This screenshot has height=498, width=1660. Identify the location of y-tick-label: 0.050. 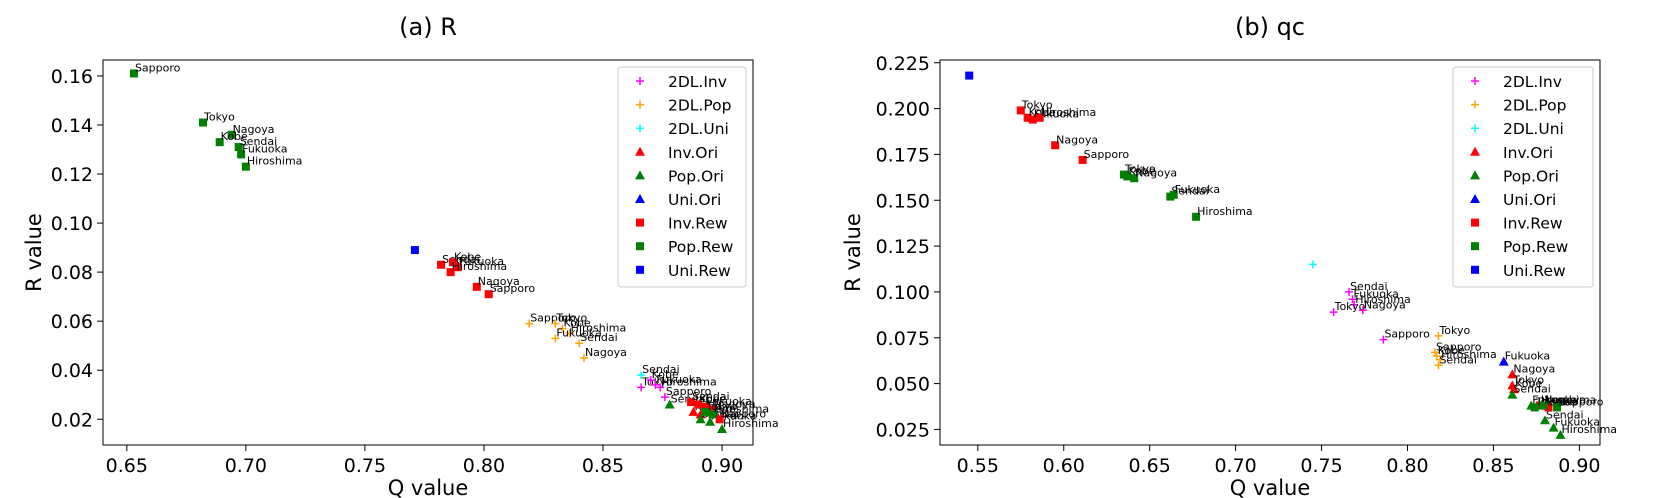
(903, 385).